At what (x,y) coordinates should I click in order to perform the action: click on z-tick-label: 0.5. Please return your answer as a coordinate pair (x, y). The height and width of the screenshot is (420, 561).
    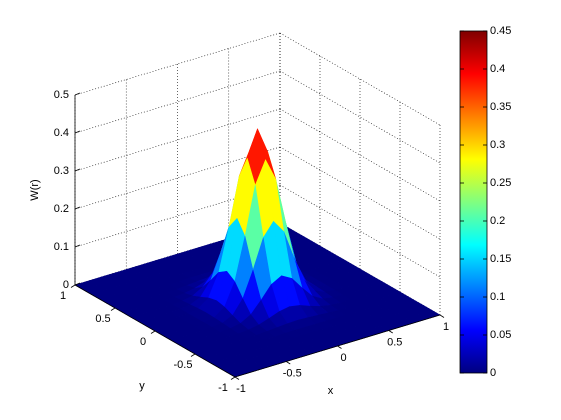
    Looking at the image, I should click on (61, 95).